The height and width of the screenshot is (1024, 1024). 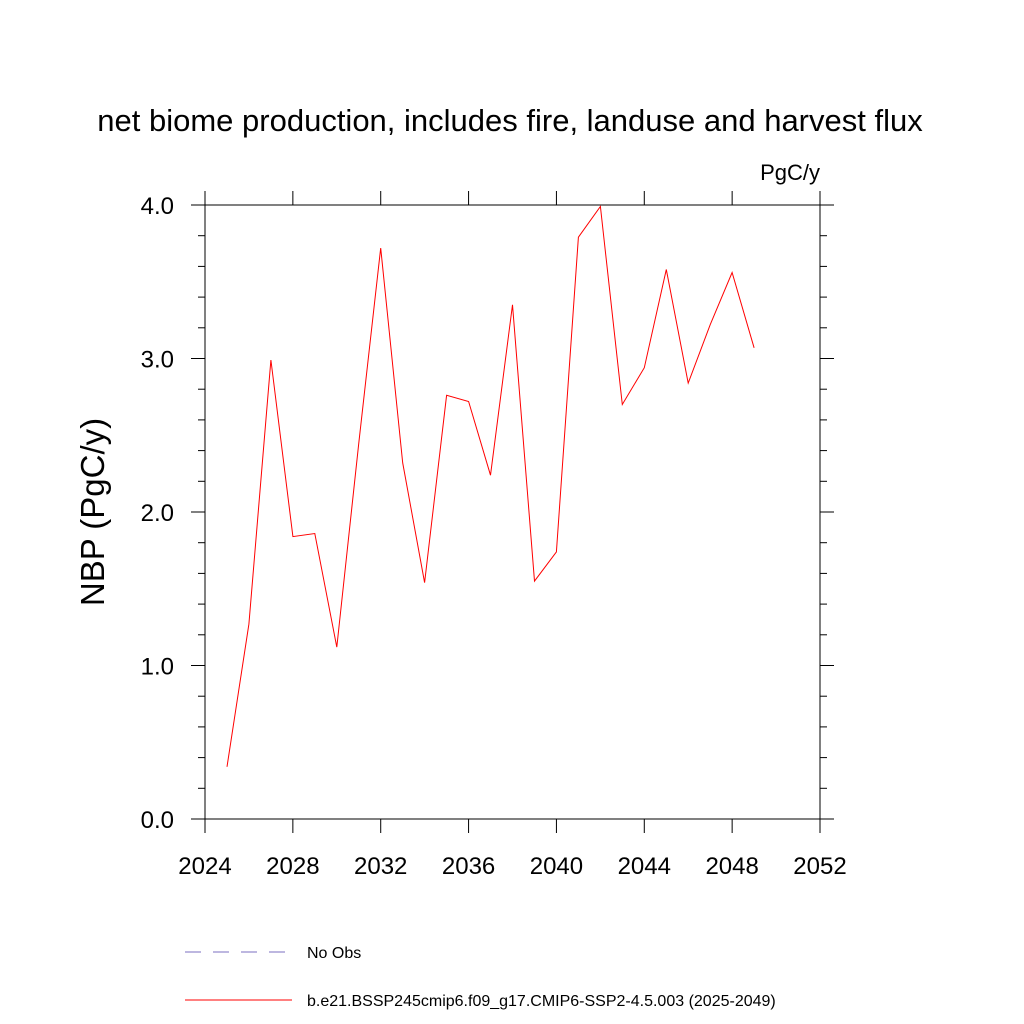 What do you see at coordinates (157, 820) in the screenshot?
I see `y-tick-label: 0.0` at bounding box center [157, 820].